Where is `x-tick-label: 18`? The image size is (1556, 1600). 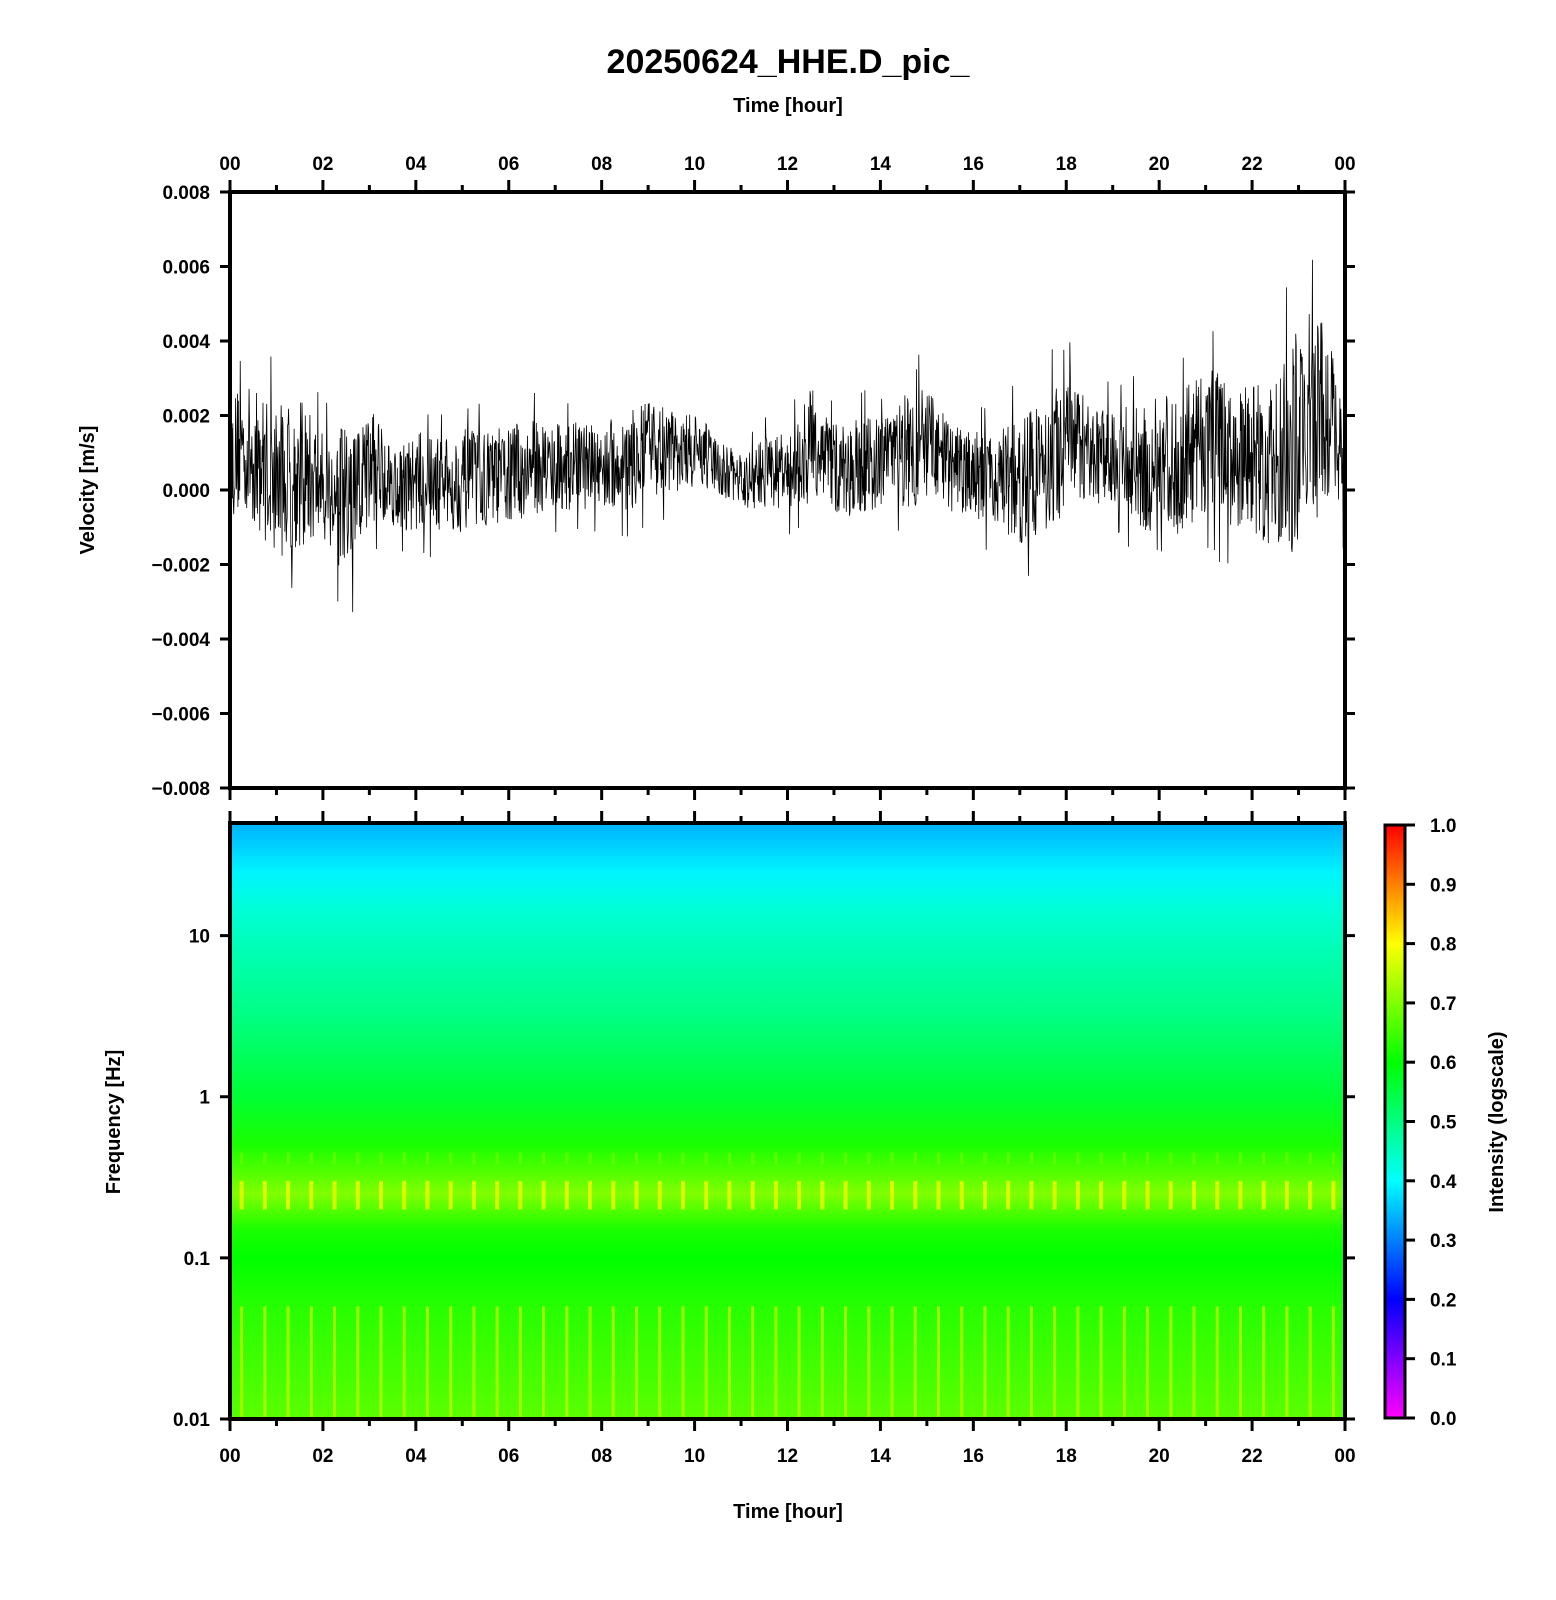 x-tick-label: 18 is located at coordinates (1066, 1456).